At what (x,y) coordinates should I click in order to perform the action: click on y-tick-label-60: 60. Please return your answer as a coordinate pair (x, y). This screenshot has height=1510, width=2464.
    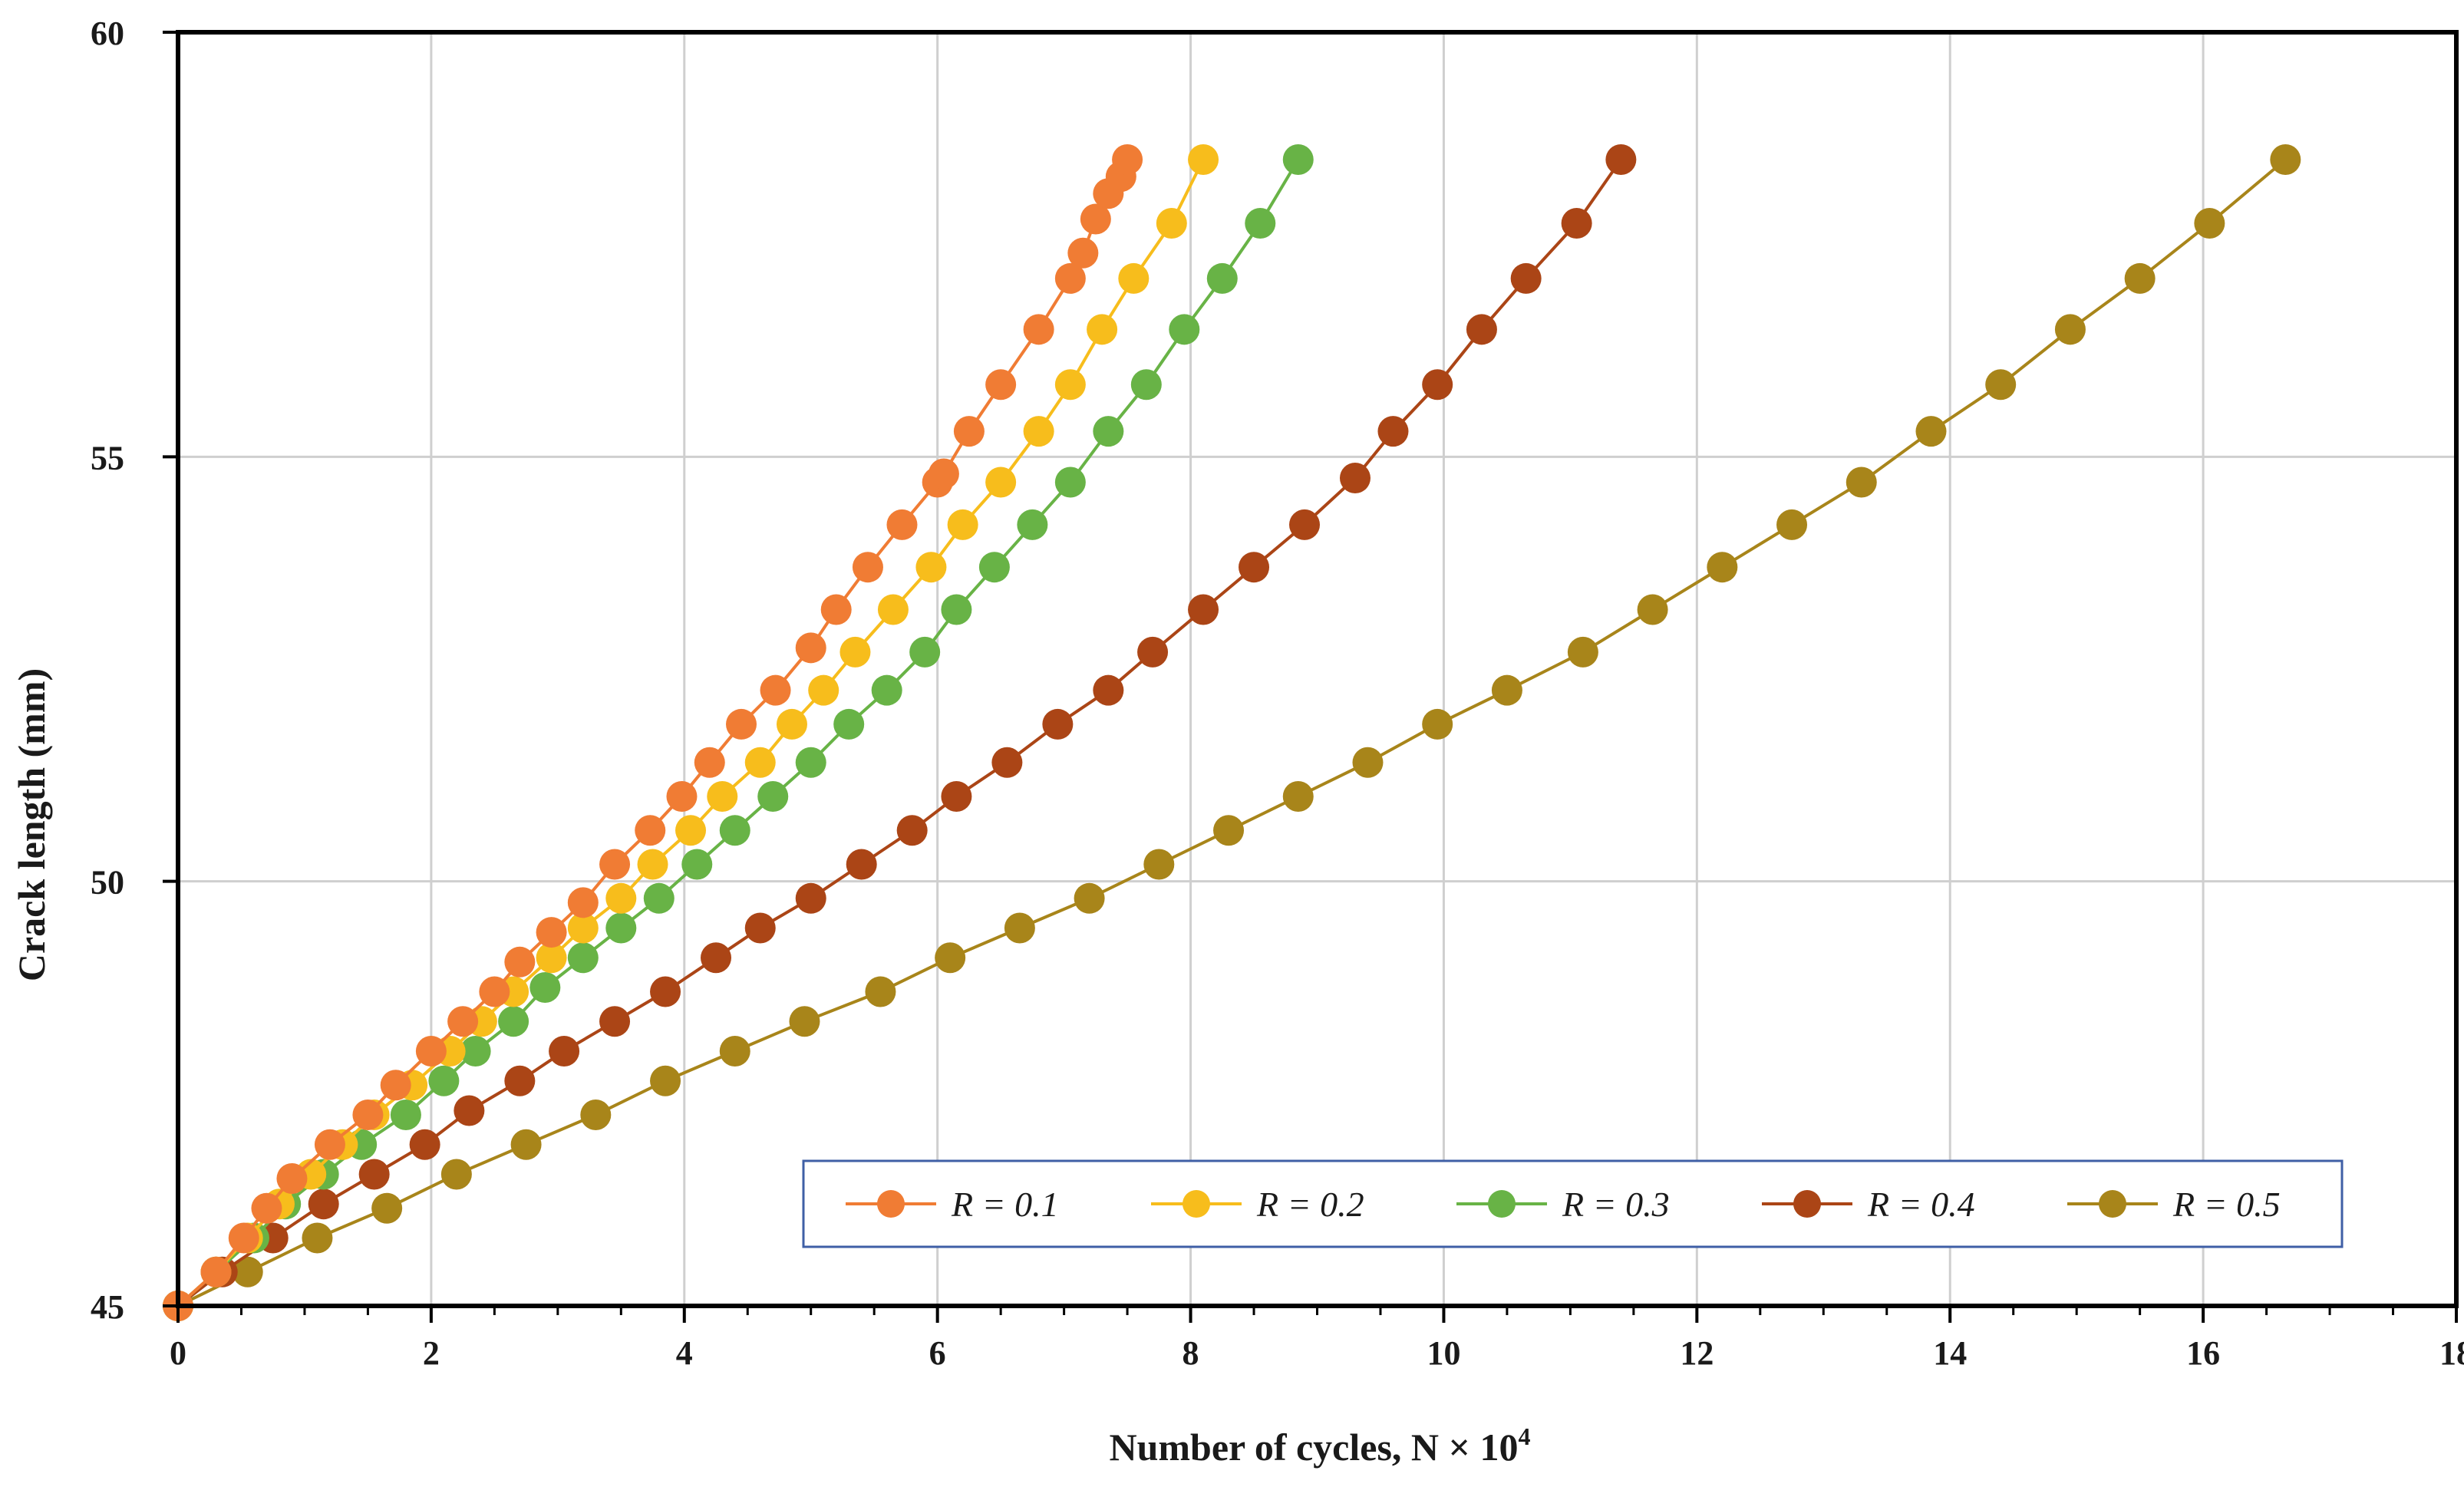
    Looking at the image, I should click on (108, 33).